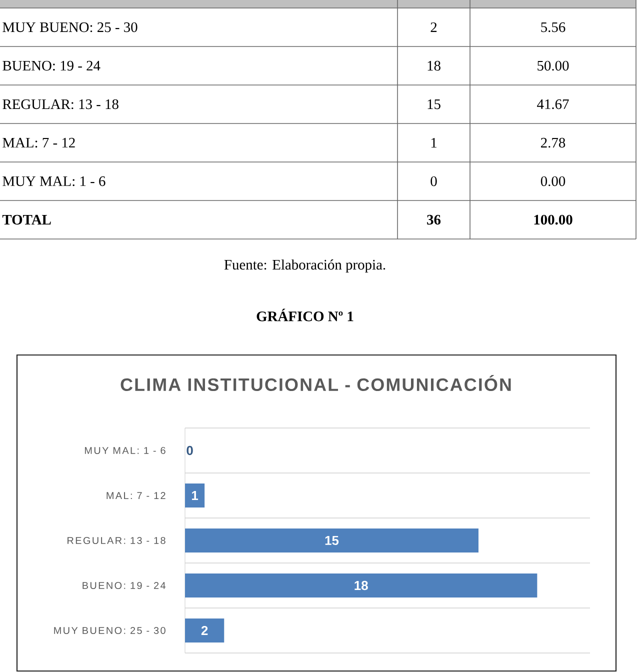 The image size is (639, 672). I want to click on data-label: 50.00, so click(553, 65).